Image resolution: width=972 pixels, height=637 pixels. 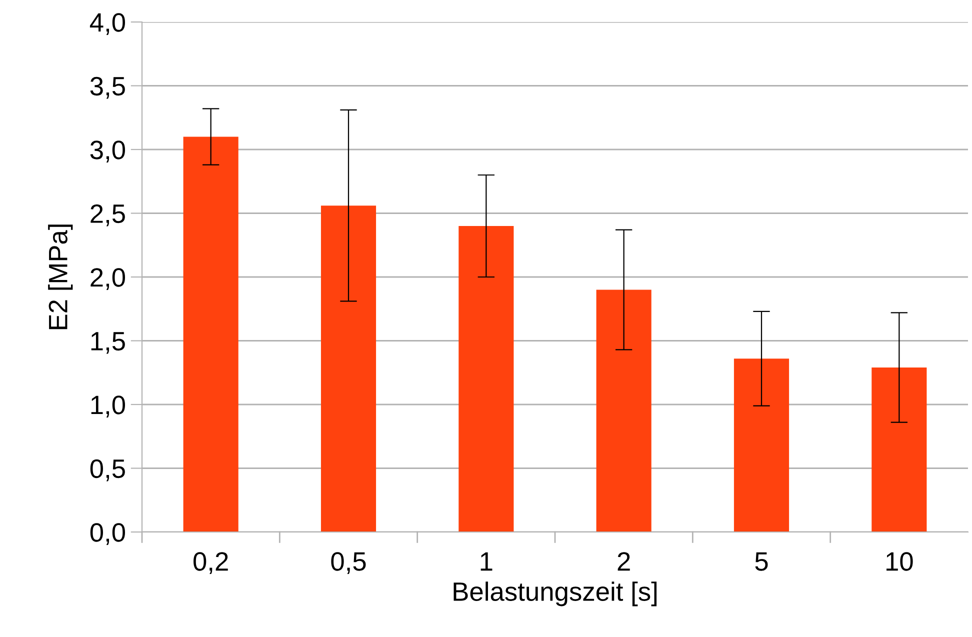 I want to click on y-tick-label: 0,5, so click(x=107, y=470).